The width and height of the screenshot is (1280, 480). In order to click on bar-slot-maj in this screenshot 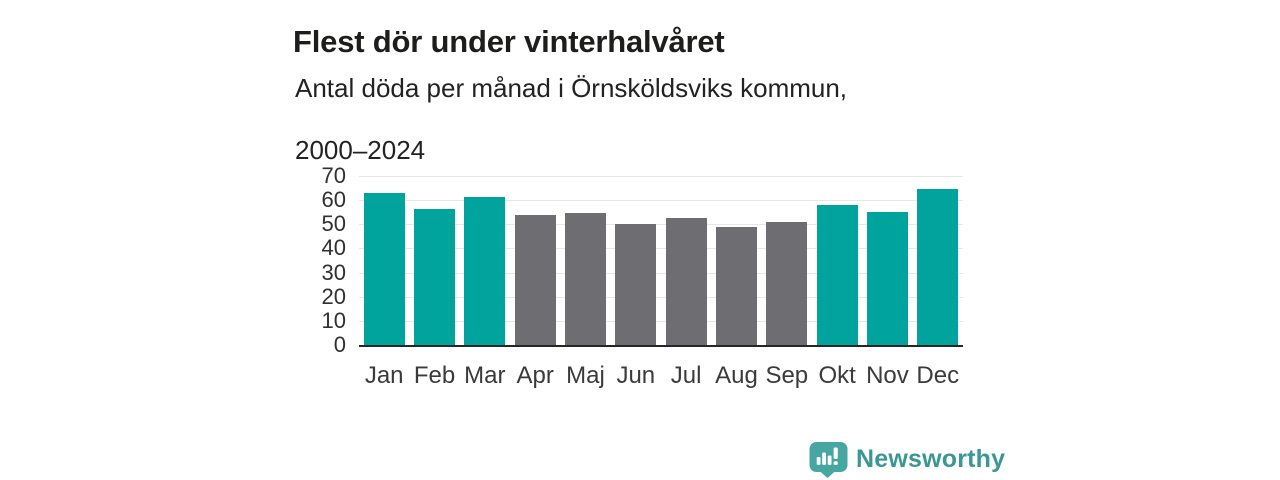, I will do `click(585, 260)`.